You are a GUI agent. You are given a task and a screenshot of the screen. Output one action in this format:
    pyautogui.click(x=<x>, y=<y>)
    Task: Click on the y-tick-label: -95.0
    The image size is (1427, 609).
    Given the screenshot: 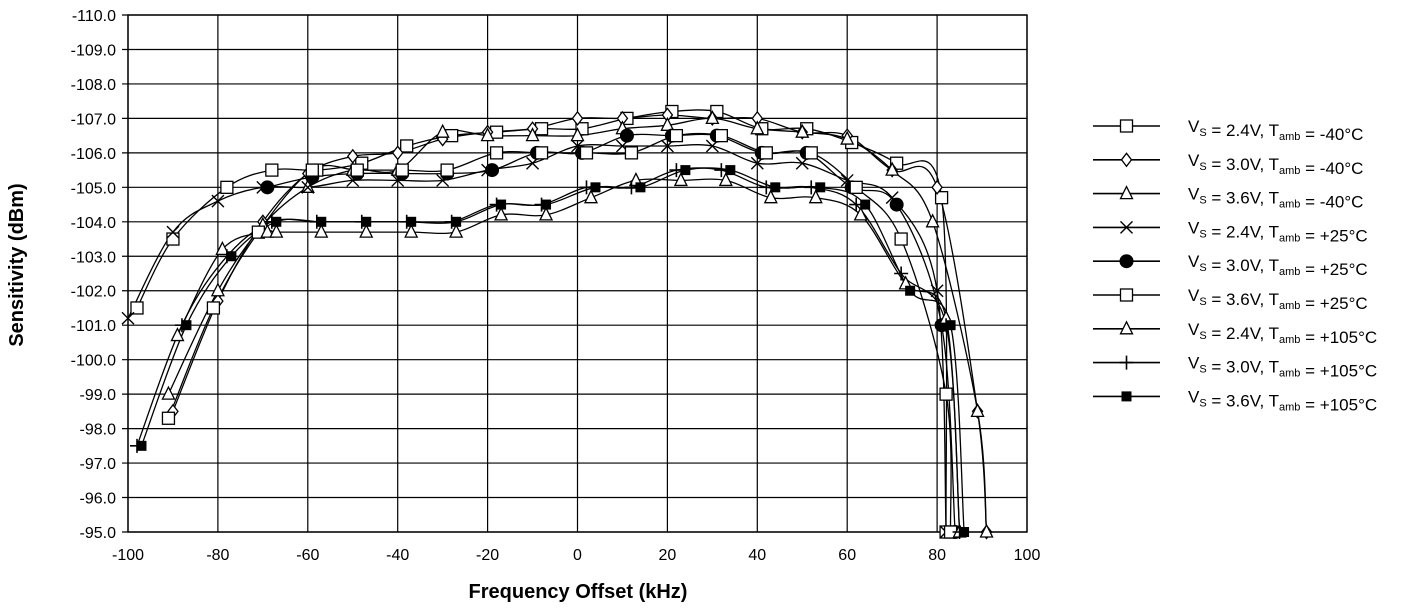 What is the action you would take?
    pyautogui.click(x=98, y=533)
    